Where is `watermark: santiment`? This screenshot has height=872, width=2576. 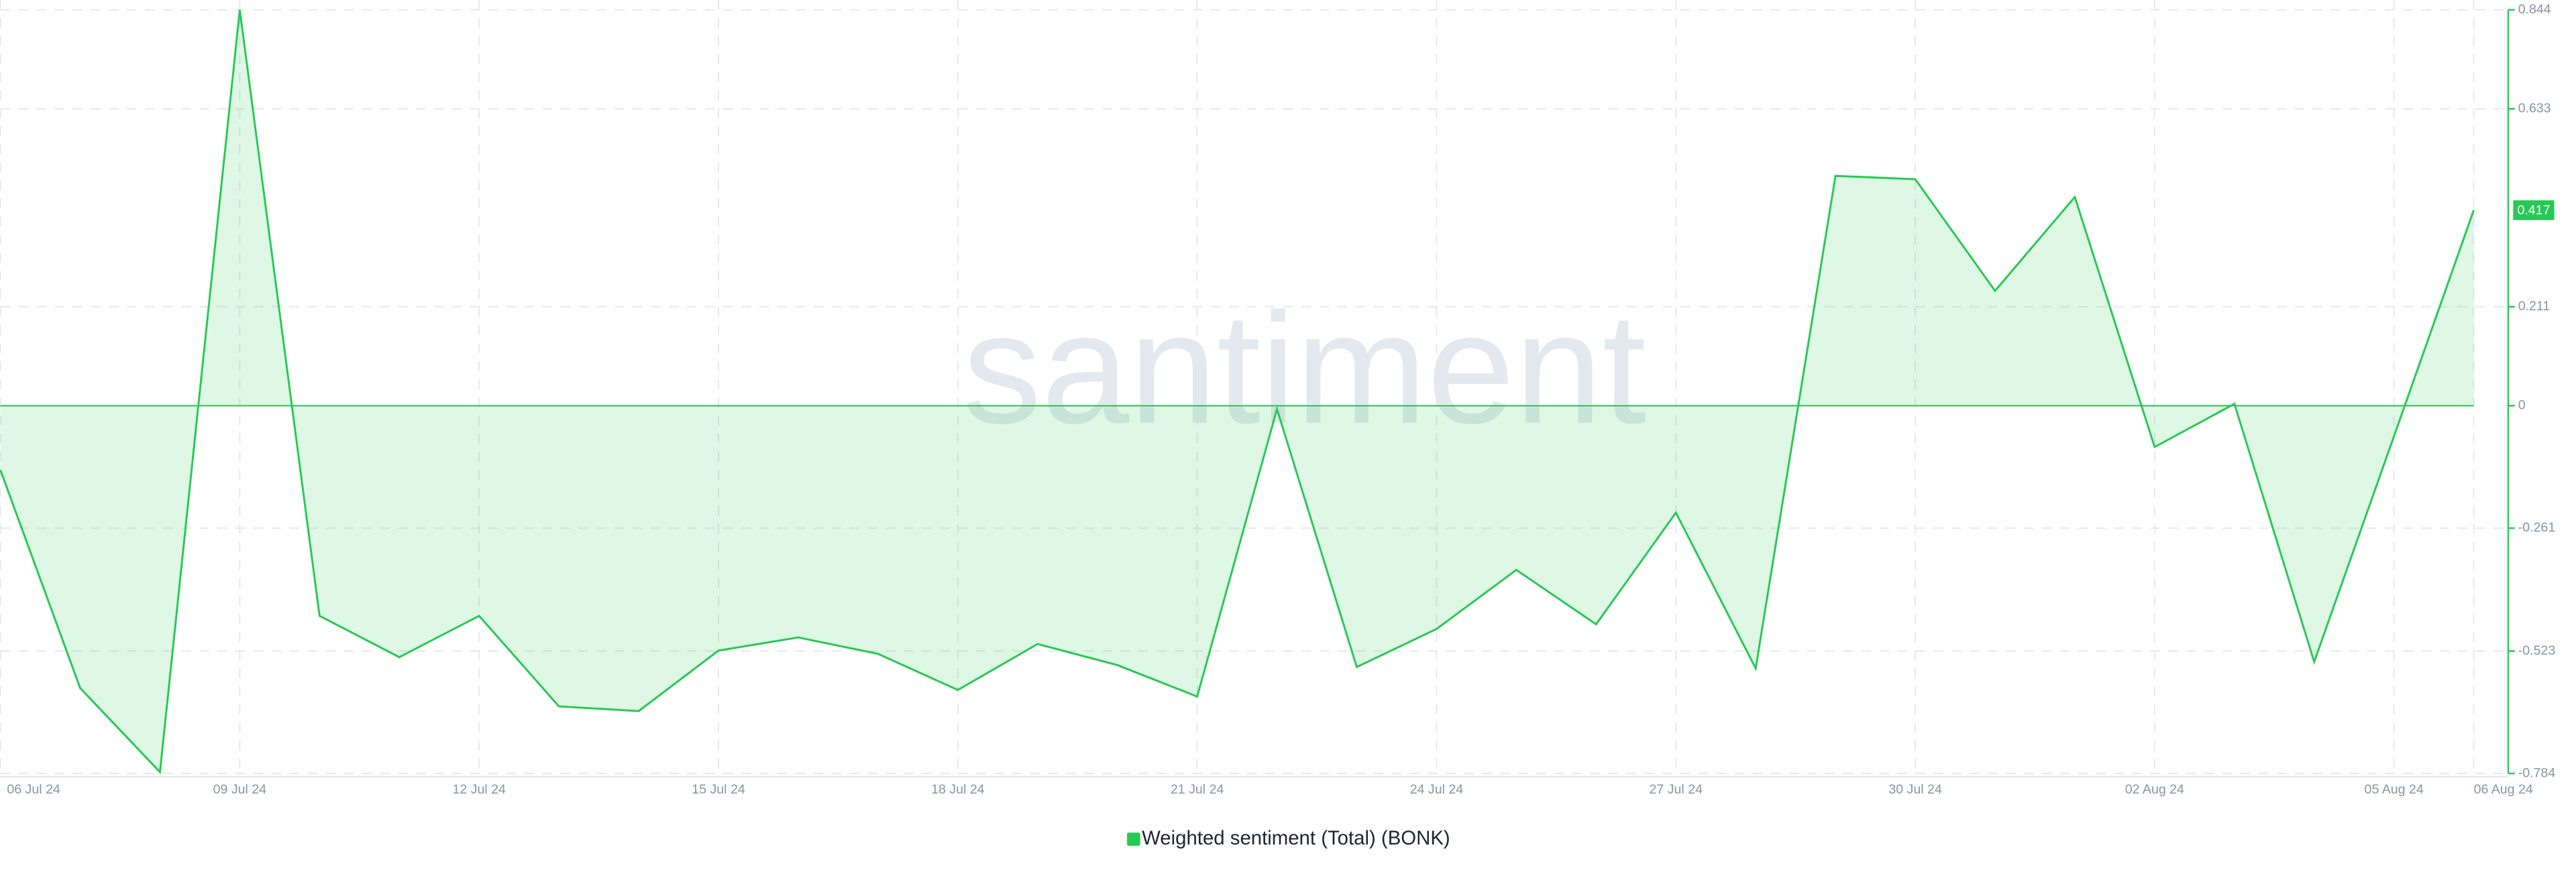 watermark: santiment is located at coordinates (1304, 368).